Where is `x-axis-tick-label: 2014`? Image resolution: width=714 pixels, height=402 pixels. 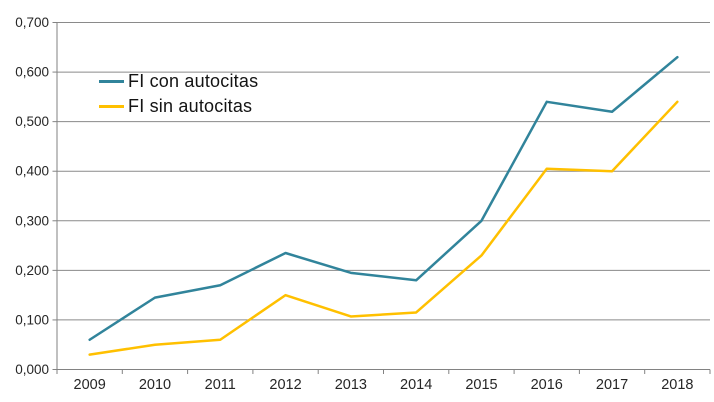
x-axis-tick-label: 2014 is located at coordinates (416, 385).